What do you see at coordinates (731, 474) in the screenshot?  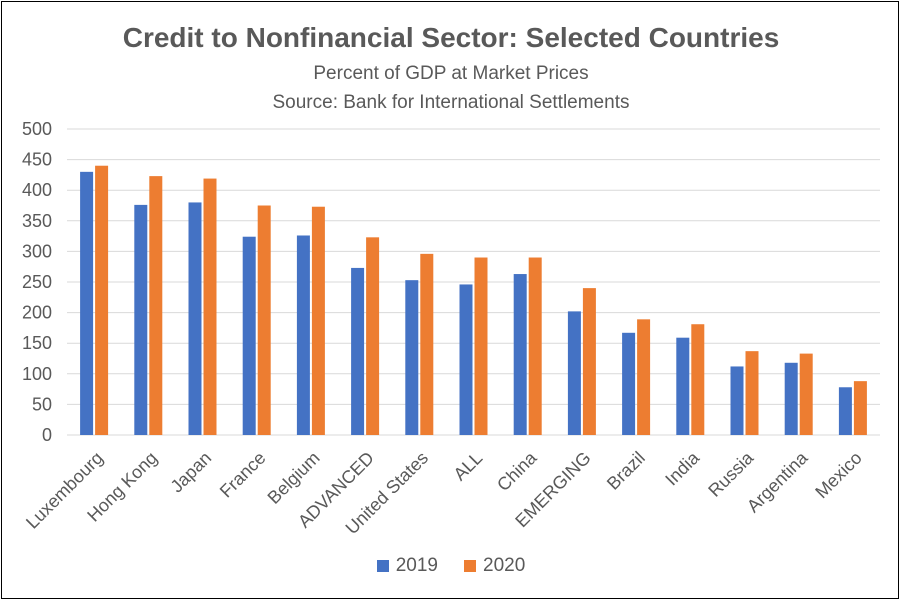 I see `x-tick-label: Russia` at bounding box center [731, 474].